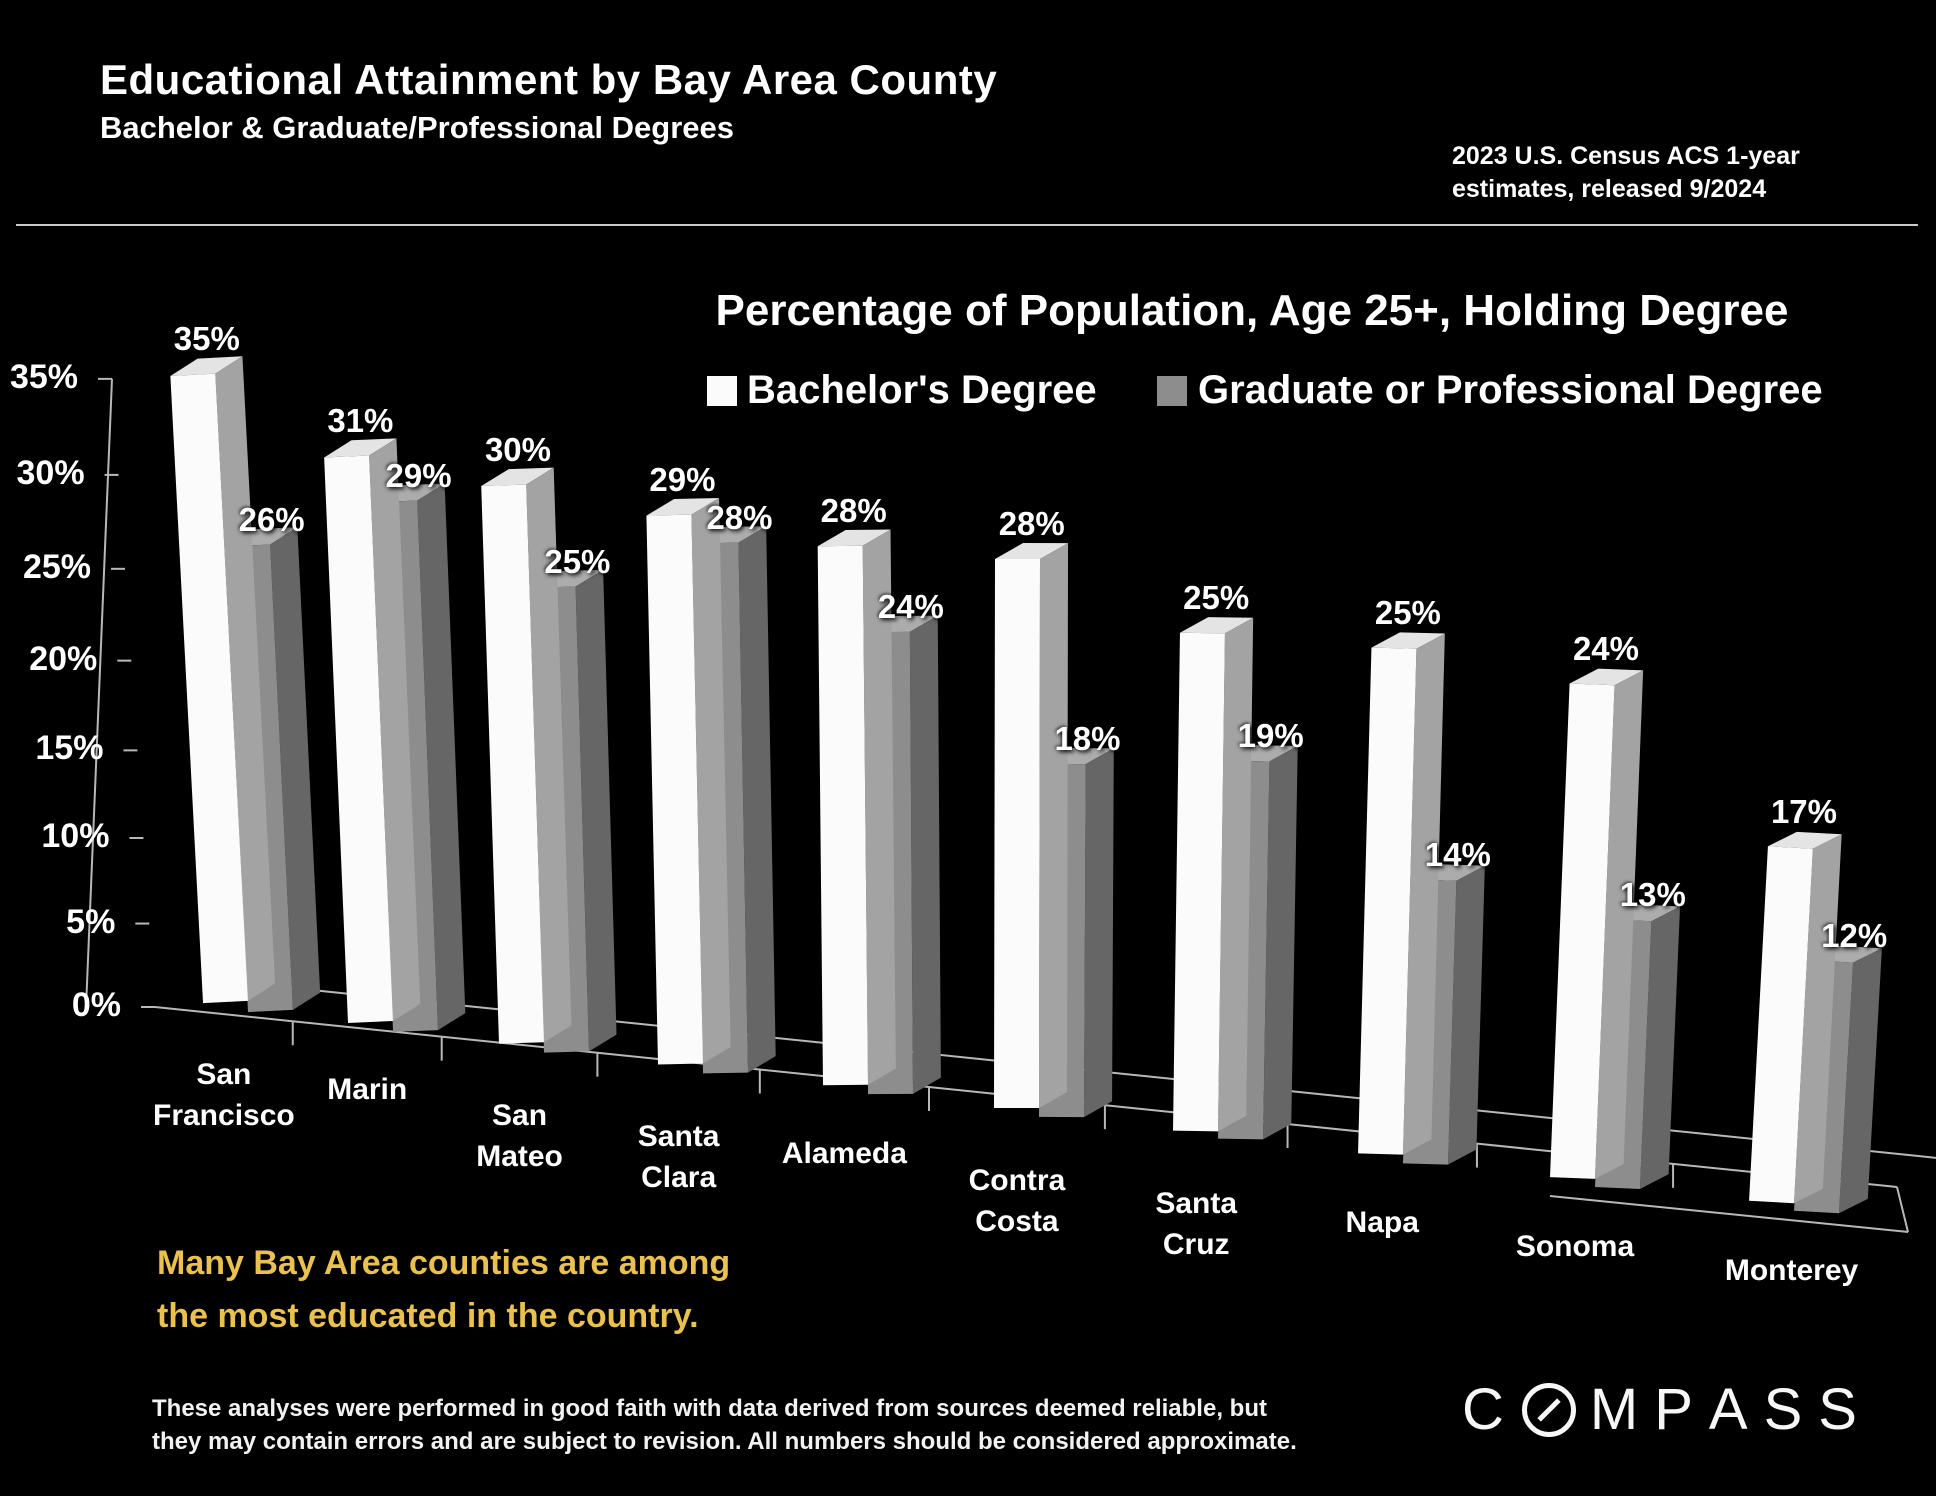 The height and width of the screenshot is (1496, 1936). What do you see at coordinates (518, 449) in the screenshot?
I see `value-label-bachelor-san-mateo: 30%` at bounding box center [518, 449].